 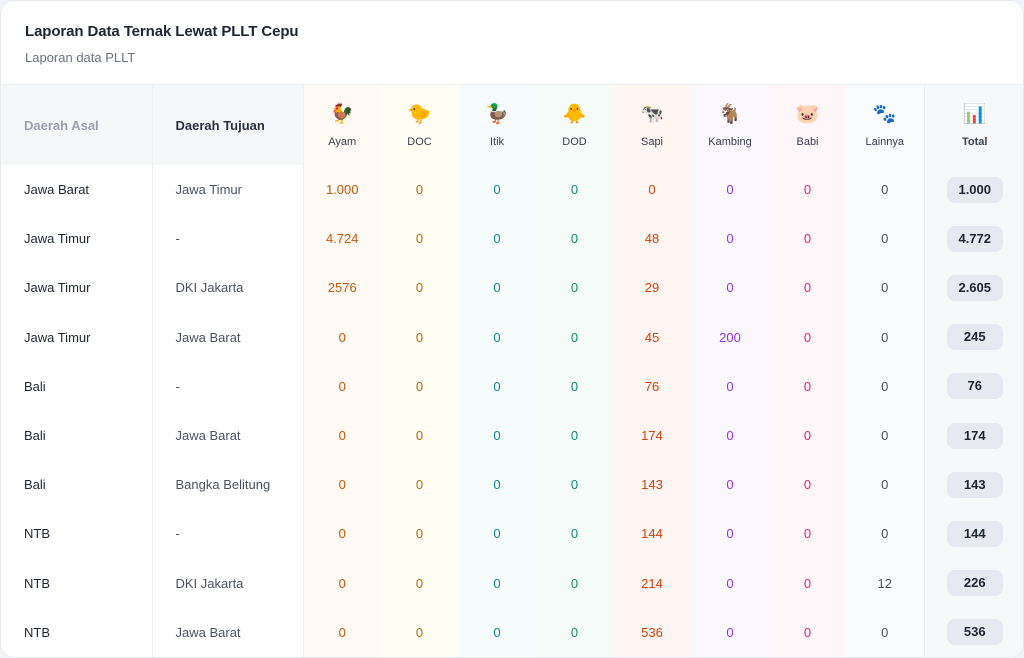 What do you see at coordinates (730, 141) in the screenshot?
I see `column-label: Kambing` at bounding box center [730, 141].